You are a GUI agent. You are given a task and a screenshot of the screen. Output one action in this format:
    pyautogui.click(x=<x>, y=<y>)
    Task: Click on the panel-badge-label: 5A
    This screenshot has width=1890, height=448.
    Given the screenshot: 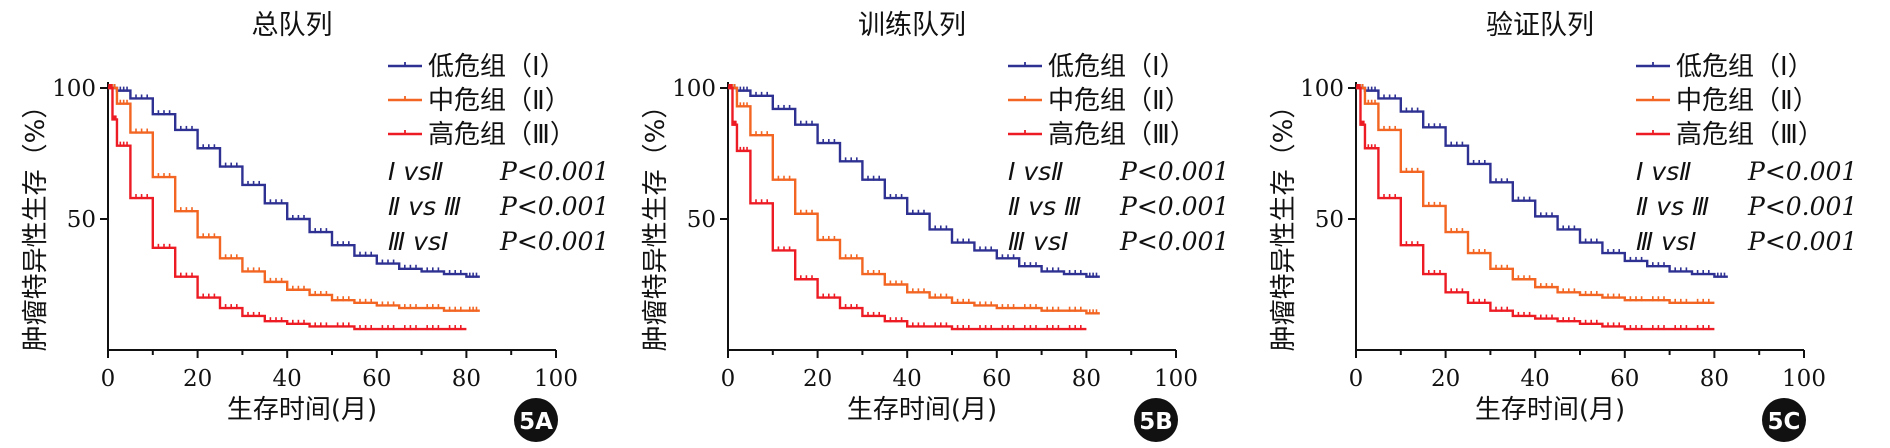 What is the action you would take?
    pyautogui.click(x=536, y=422)
    